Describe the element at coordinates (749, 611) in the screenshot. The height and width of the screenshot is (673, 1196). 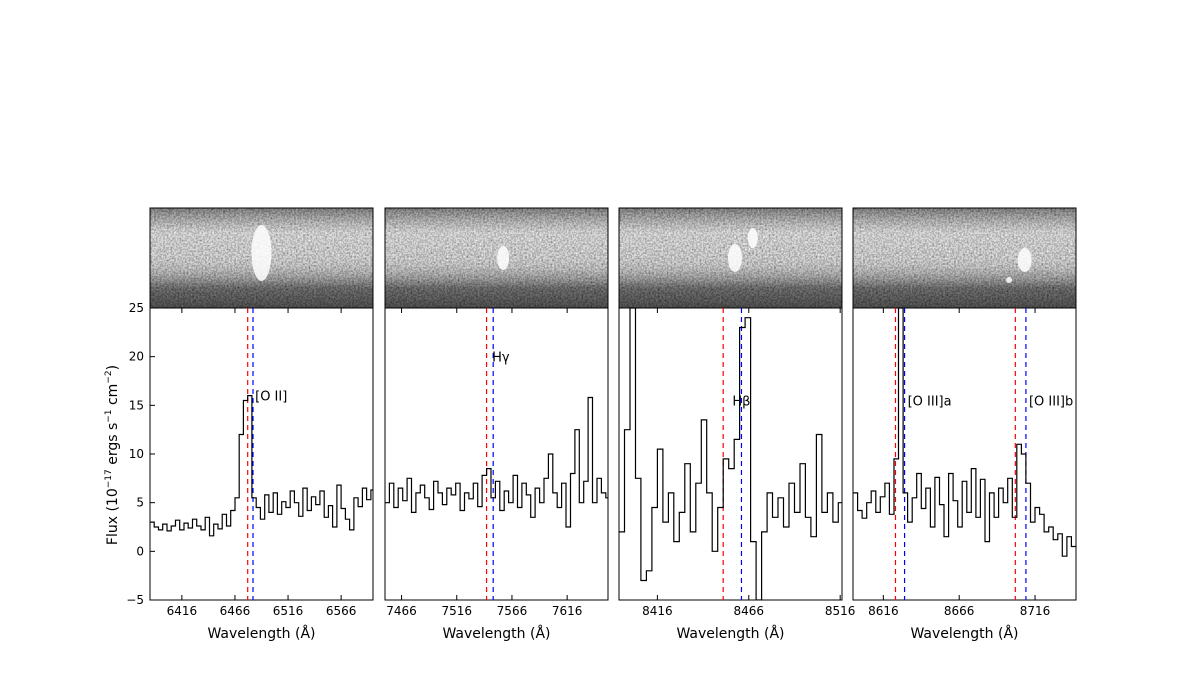
I see `x-tick-label: 8466` at that location.